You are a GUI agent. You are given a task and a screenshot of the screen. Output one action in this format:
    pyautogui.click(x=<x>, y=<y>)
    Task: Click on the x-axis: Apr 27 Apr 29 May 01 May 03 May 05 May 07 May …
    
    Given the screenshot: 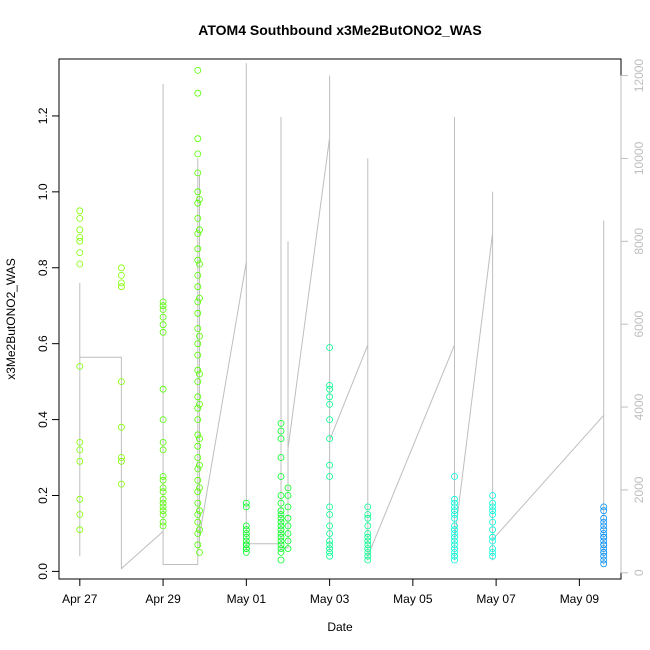 What is the action you would take?
    pyautogui.click(x=330, y=592)
    